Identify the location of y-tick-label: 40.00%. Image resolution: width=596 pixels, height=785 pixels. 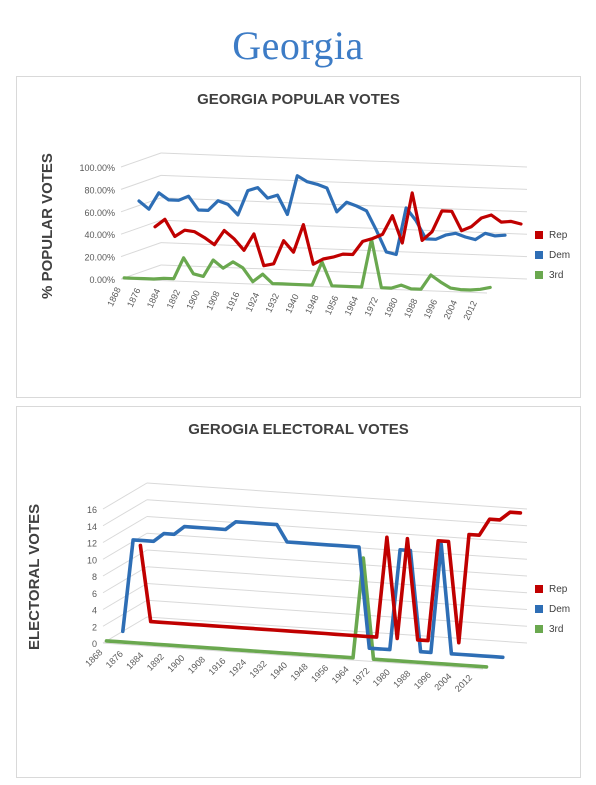
(99, 235).